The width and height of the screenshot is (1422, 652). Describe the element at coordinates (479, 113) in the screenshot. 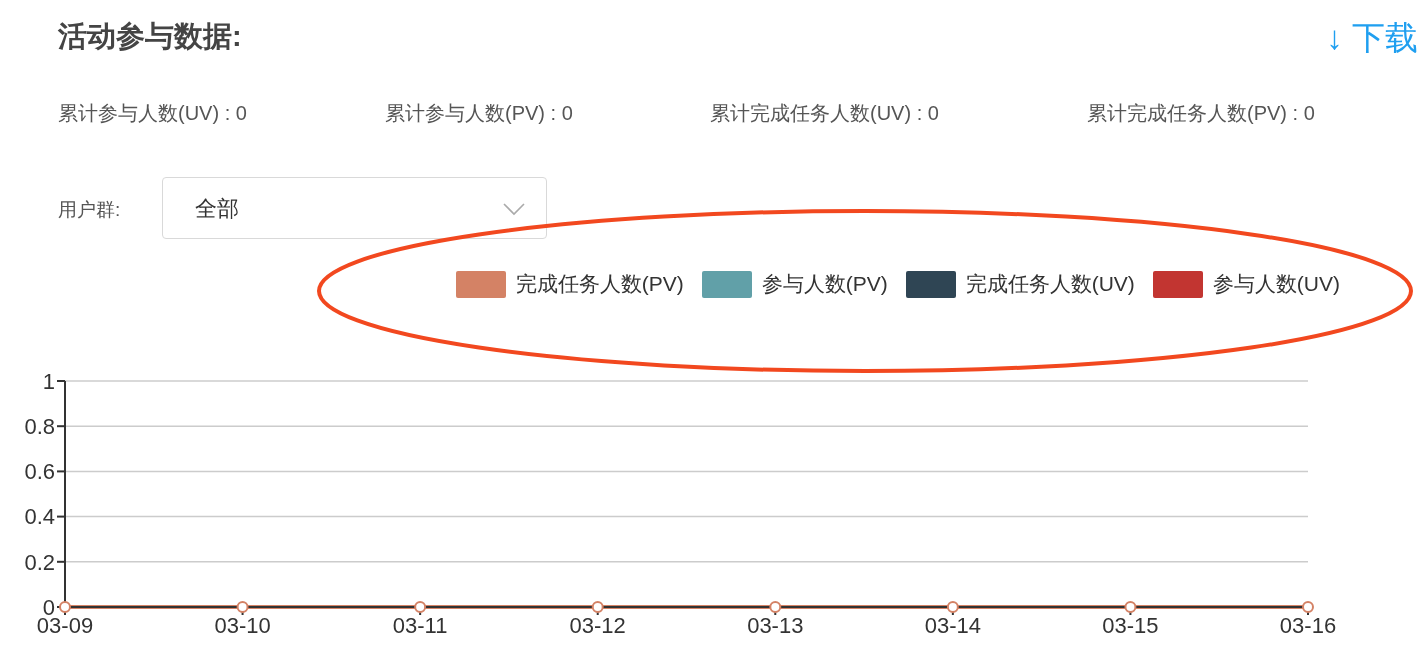

I see `text: 累计参与人数(PV) : 0` at that location.